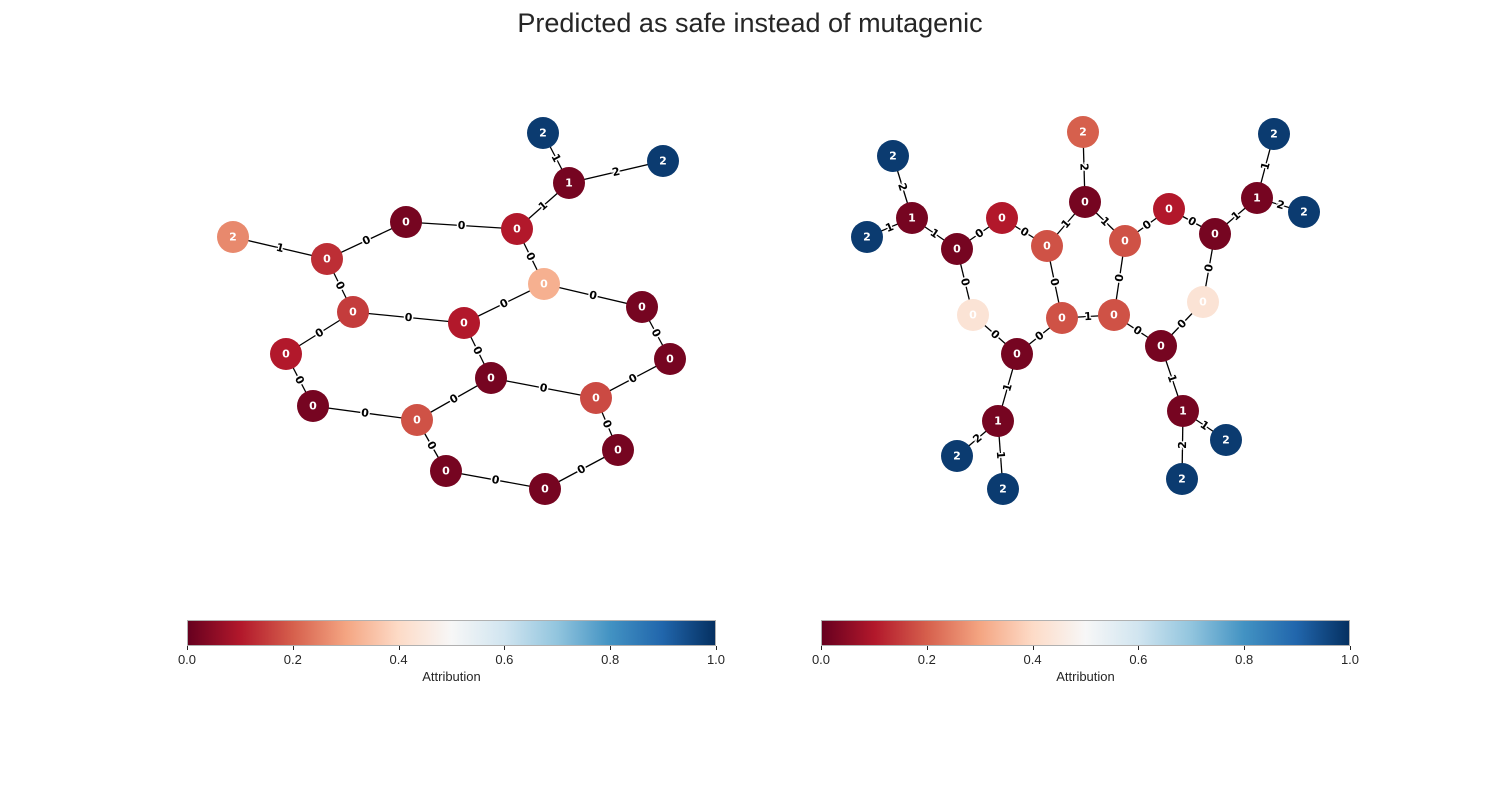  What do you see at coordinates (1085, 676) in the screenshot?
I see `right-colorbar-label: Attribution` at bounding box center [1085, 676].